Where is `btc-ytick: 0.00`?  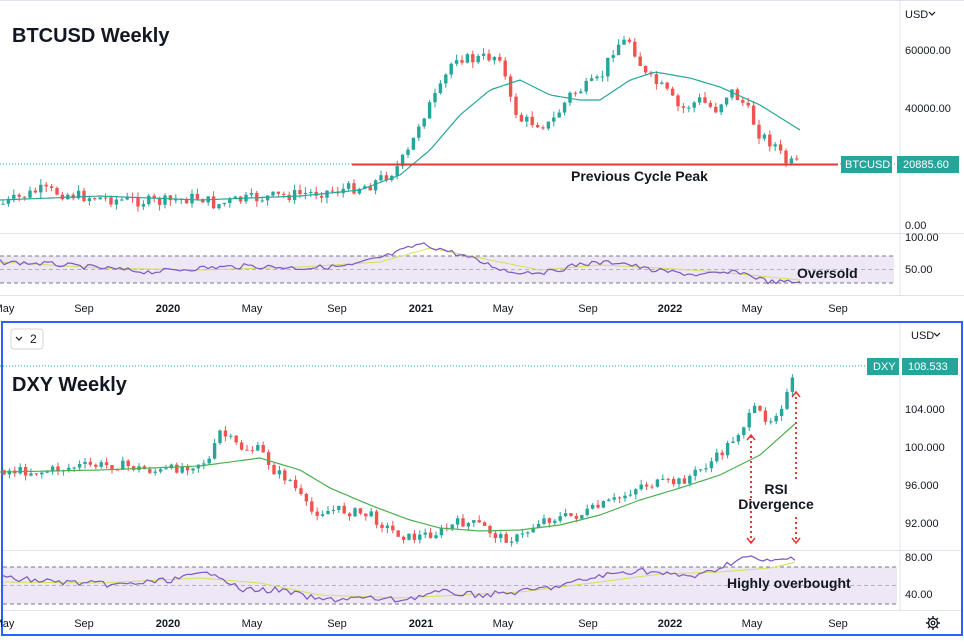 btc-ytick: 0.00 is located at coordinates (915, 226).